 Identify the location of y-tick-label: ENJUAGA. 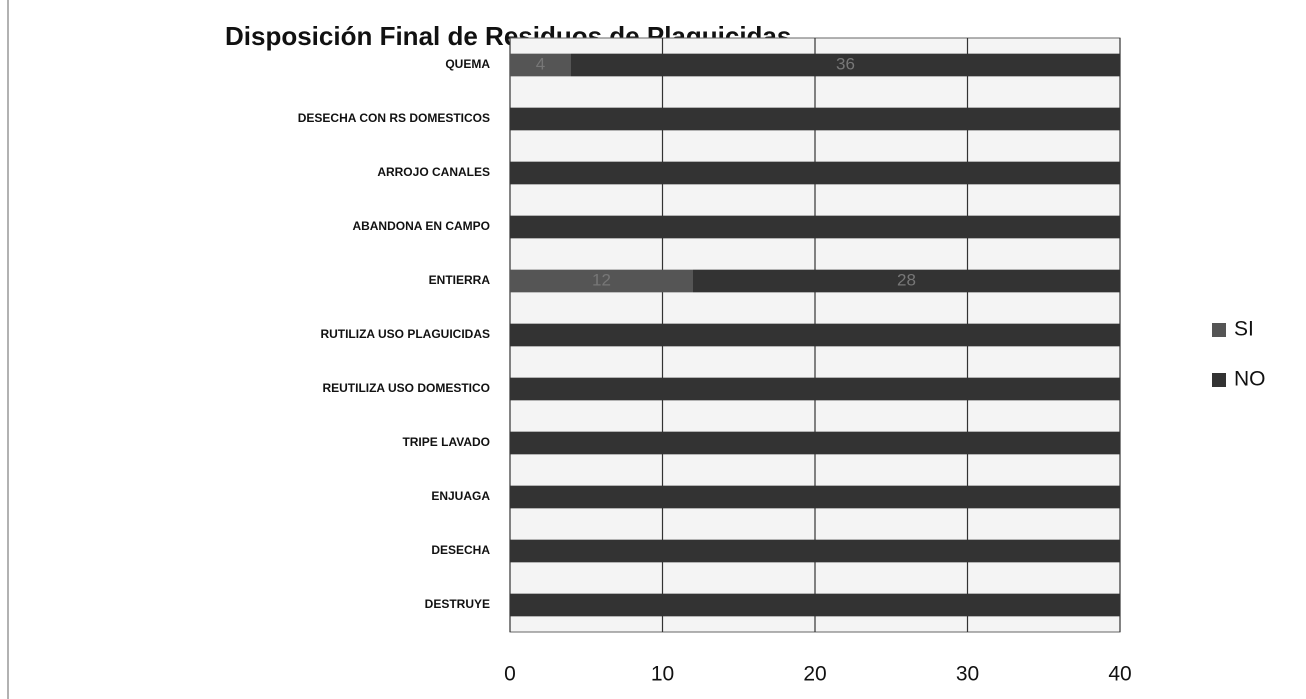
(460, 496).